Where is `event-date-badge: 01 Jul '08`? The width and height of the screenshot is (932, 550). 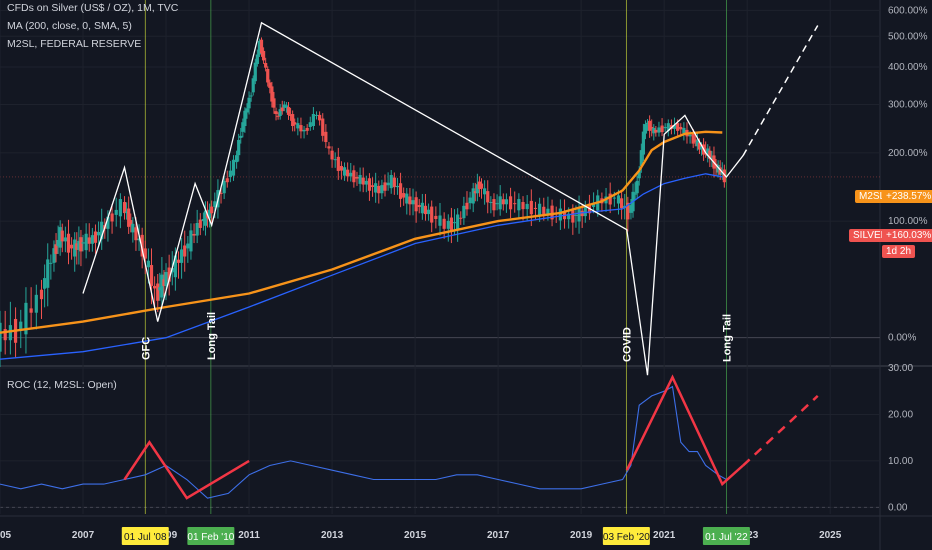 event-date-badge: 01 Jul '08 is located at coordinates (145, 537).